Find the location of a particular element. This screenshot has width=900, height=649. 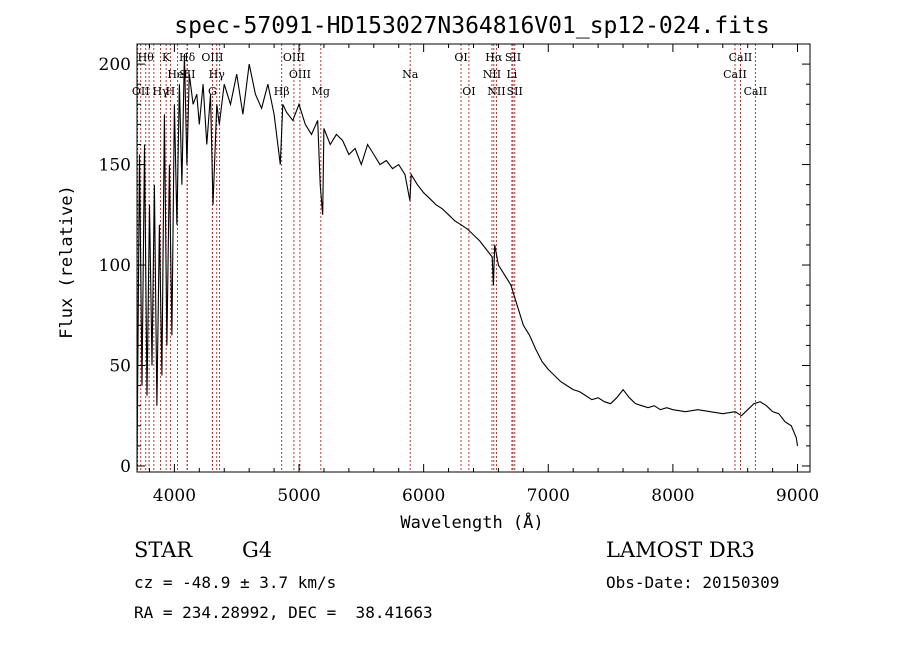

y-axis-label: Flux (relative) is located at coordinates (67, 262).